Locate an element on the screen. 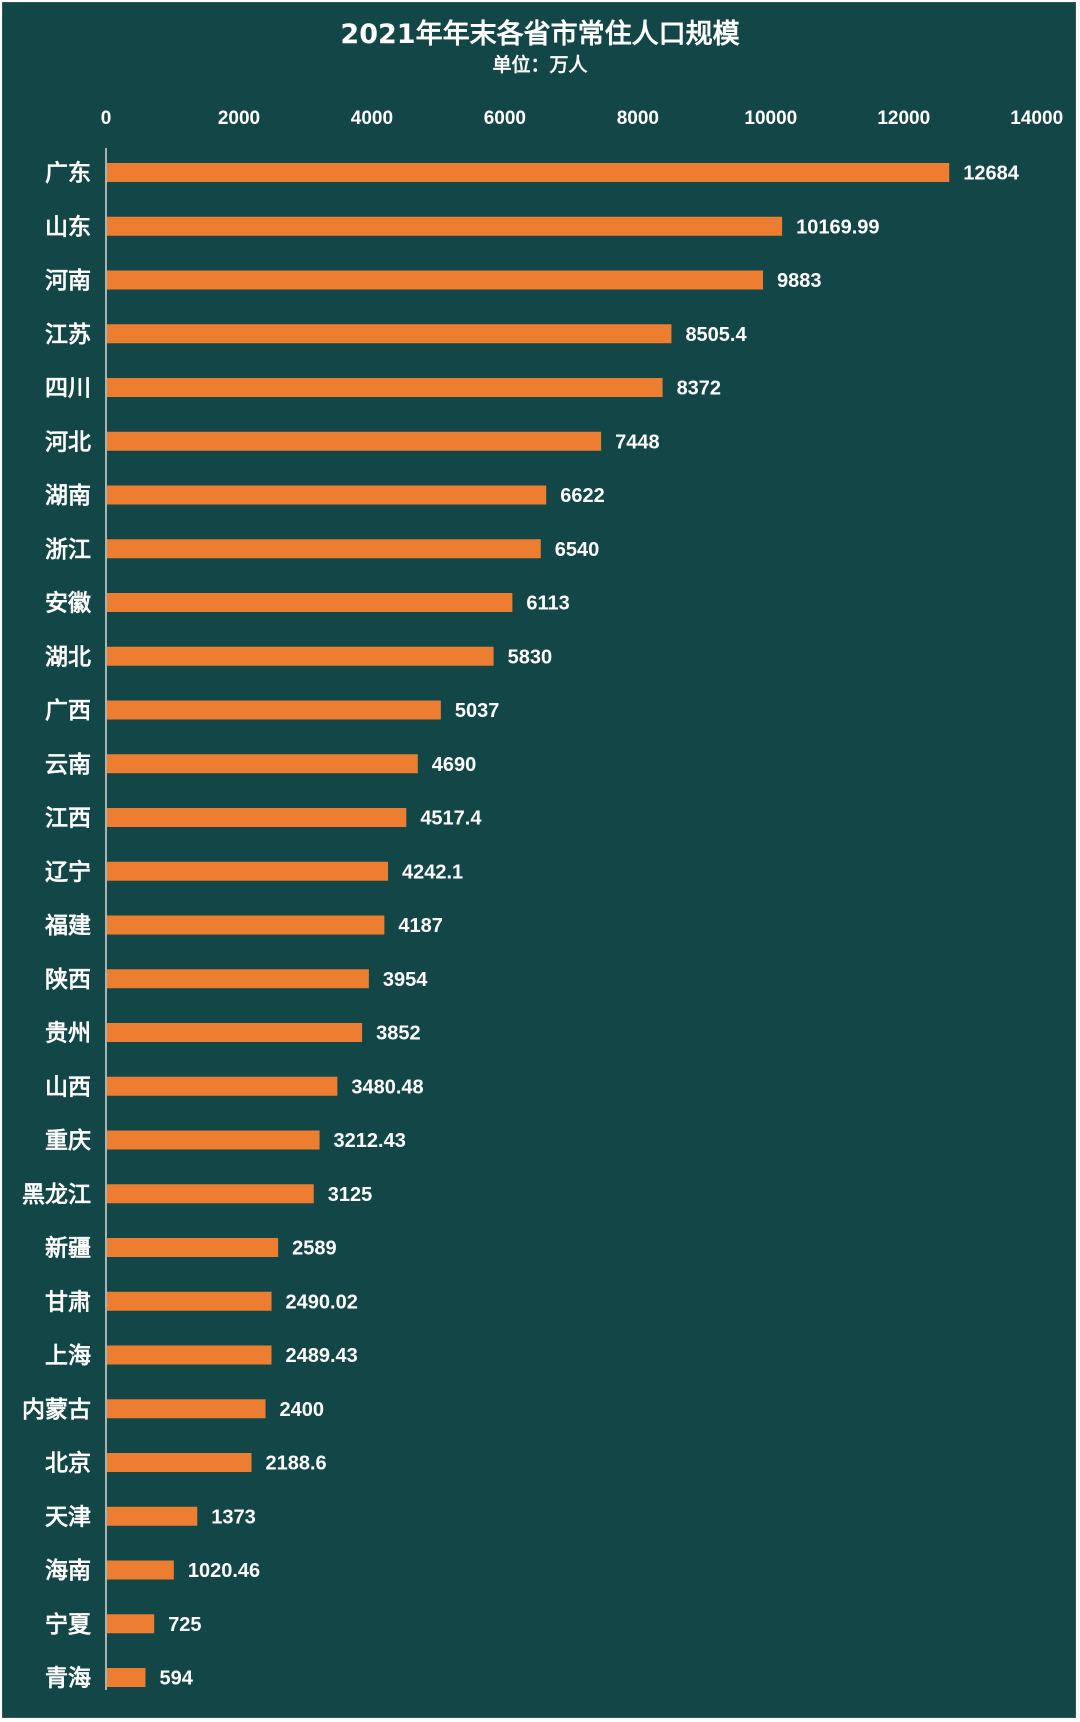 This screenshot has width=1080, height=1722. x-tick-label: 14000 is located at coordinates (1036, 118).